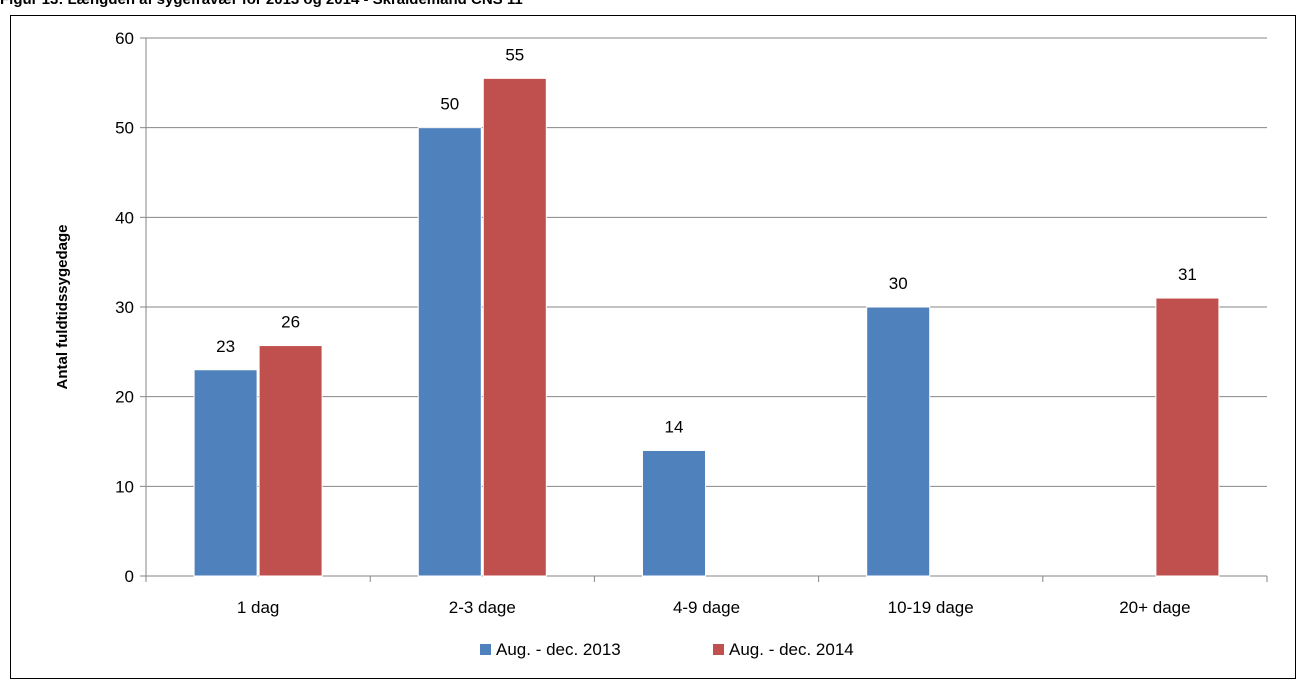 The width and height of the screenshot is (1301, 682). I want to click on y-axis-title: Antal fuldtidssygedage, so click(62, 306).